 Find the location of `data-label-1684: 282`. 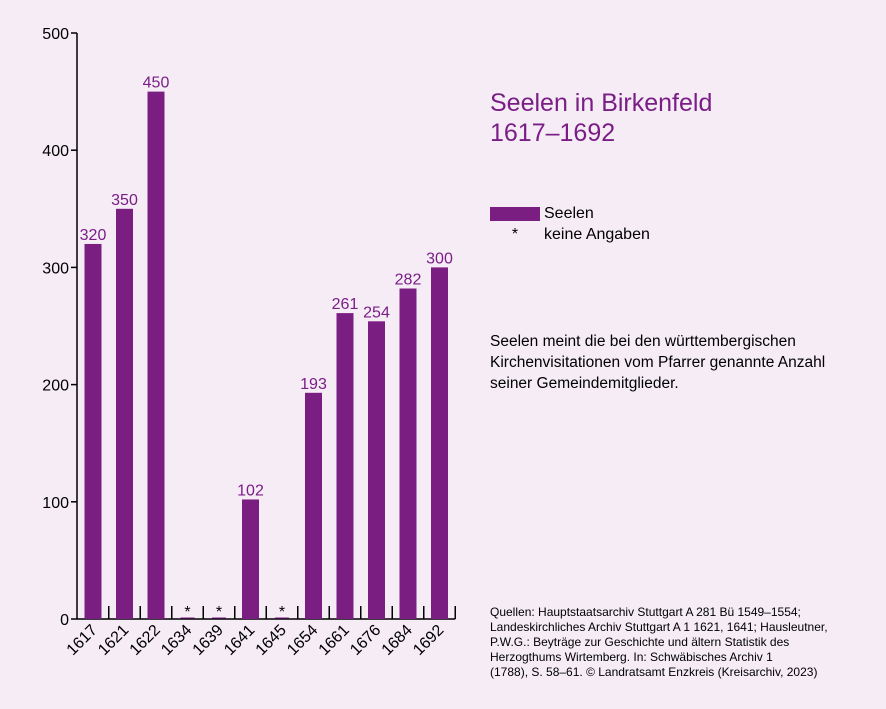

data-label-1684: 282 is located at coordinates (408, 279).